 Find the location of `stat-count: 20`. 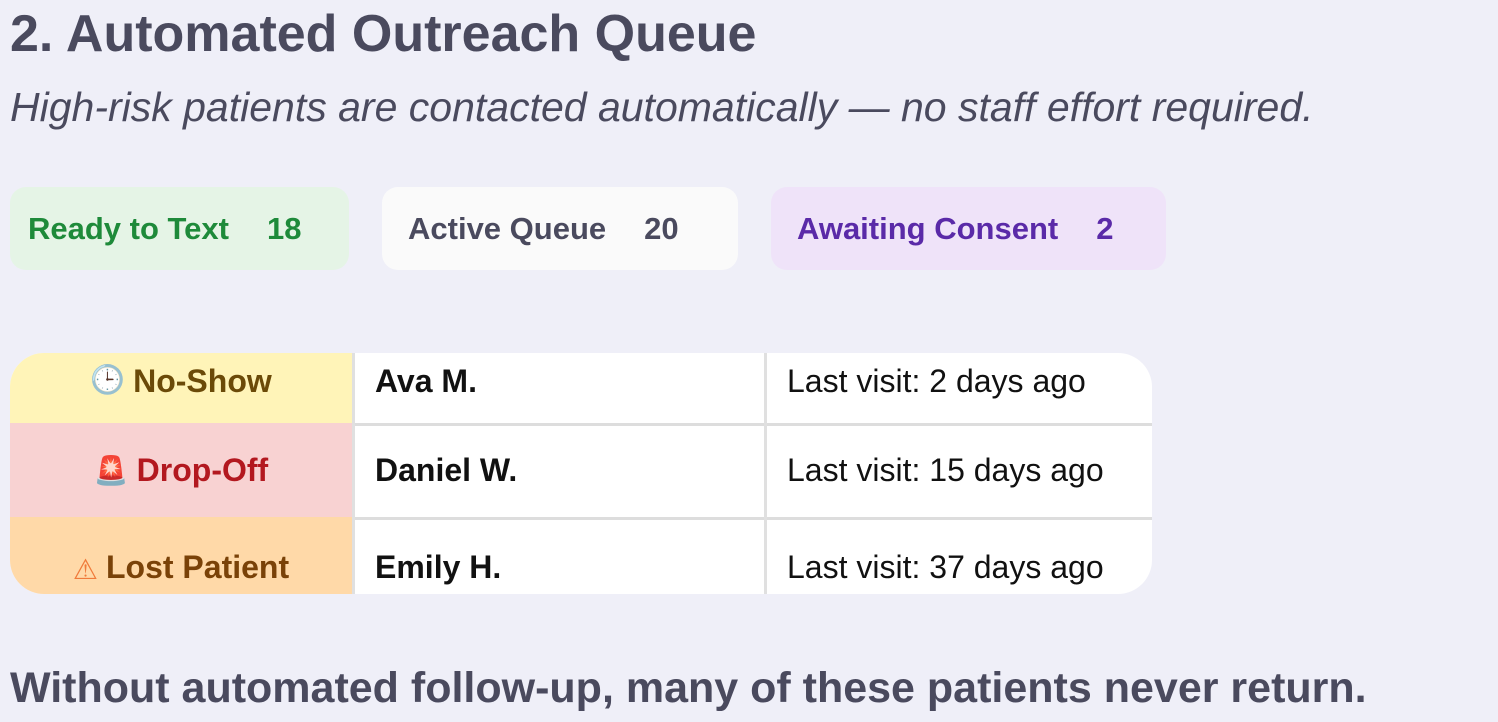

stat-count: 20 is located at coordinates (661, 228).